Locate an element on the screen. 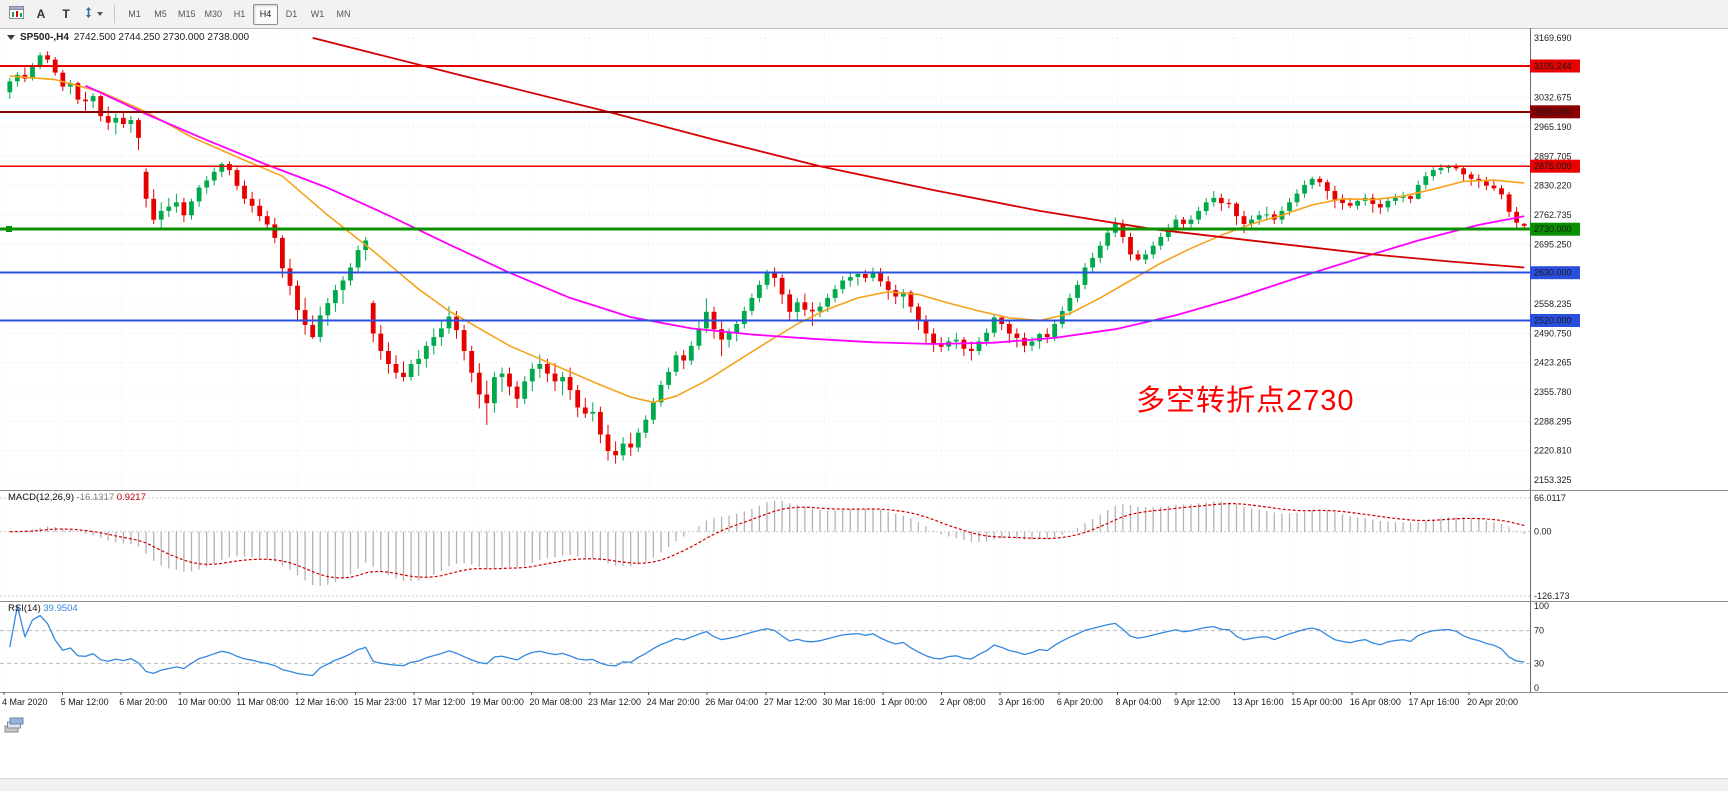 The image size is (1728, 791). svg-text: 2423.265 is located at coordinates (1553, 363).